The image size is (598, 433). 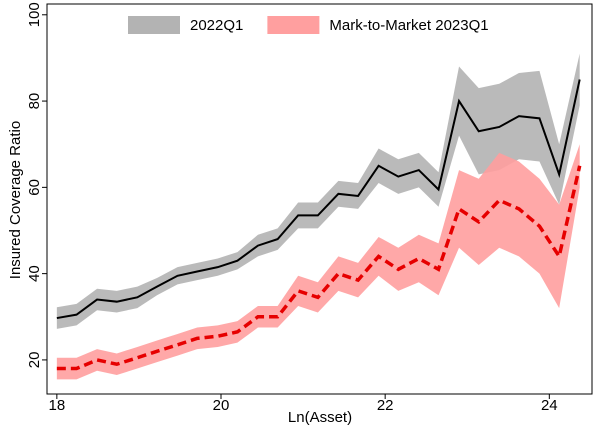 What do you see at coordinates (221, 405) in the screenshot?
I see `x-tick-label: 20` at bounding box center [221, 405].